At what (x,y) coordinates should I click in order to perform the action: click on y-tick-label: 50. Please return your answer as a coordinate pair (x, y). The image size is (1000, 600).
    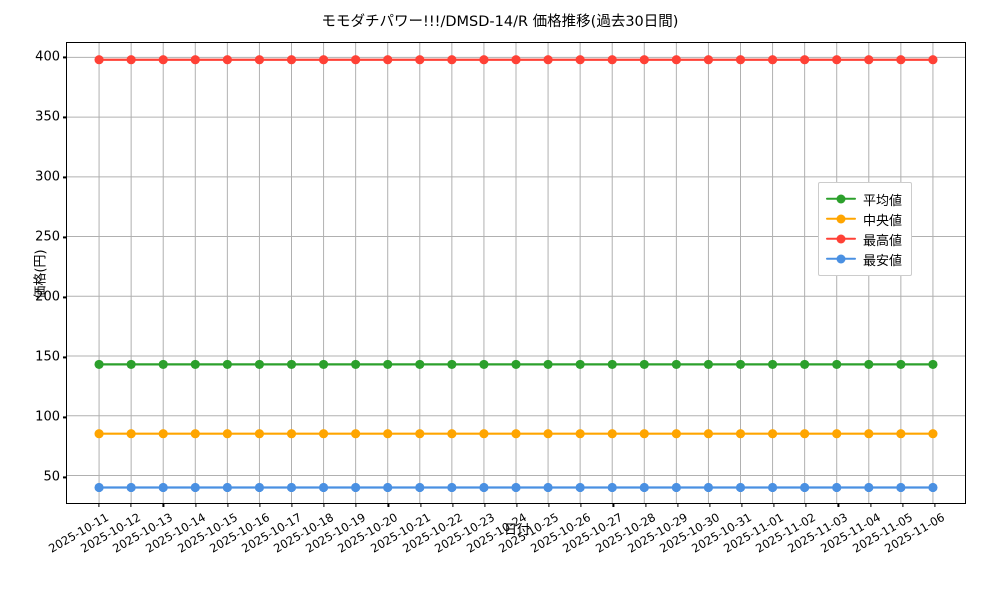
    Looking at the image, I should click on (51, 477).